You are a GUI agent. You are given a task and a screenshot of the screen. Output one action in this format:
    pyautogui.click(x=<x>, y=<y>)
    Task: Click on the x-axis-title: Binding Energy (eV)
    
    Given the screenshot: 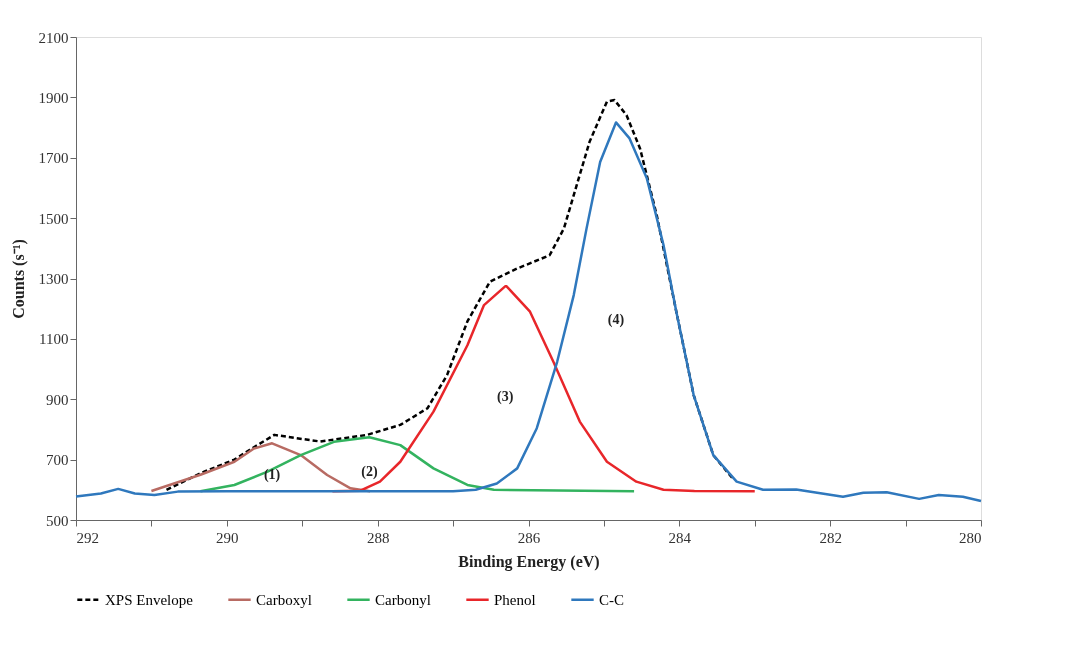 What is the action you would take?
    pyautogui.click(x=529, y=561)
    